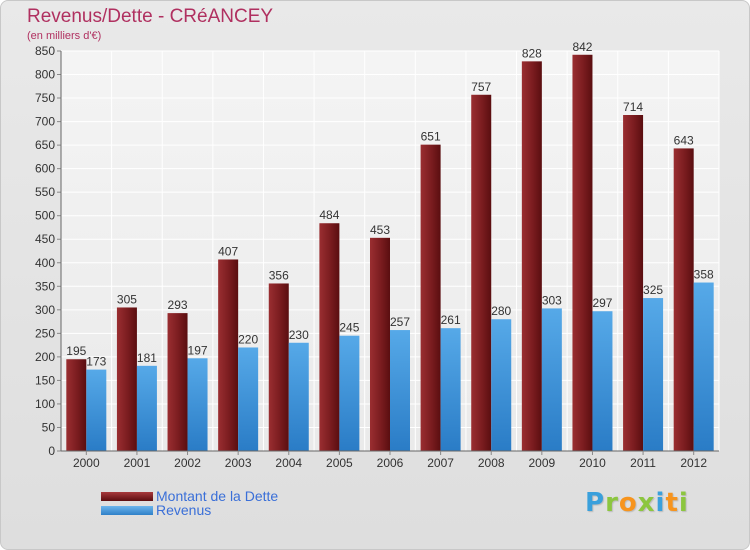 The width and height of the screenshot is (750, 550). I want to click on data-label-revenus: 297, so click(602, 303).